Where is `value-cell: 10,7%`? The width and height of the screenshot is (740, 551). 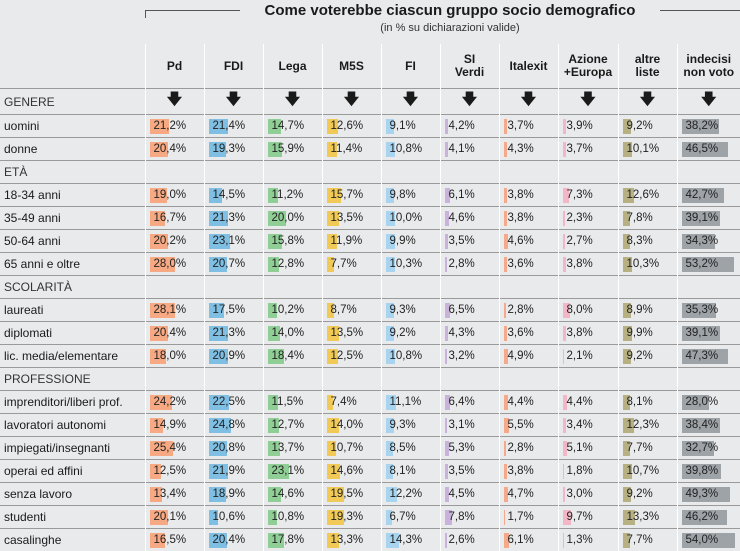
value-cell: 10,7% is located at coordinates (351, 448).